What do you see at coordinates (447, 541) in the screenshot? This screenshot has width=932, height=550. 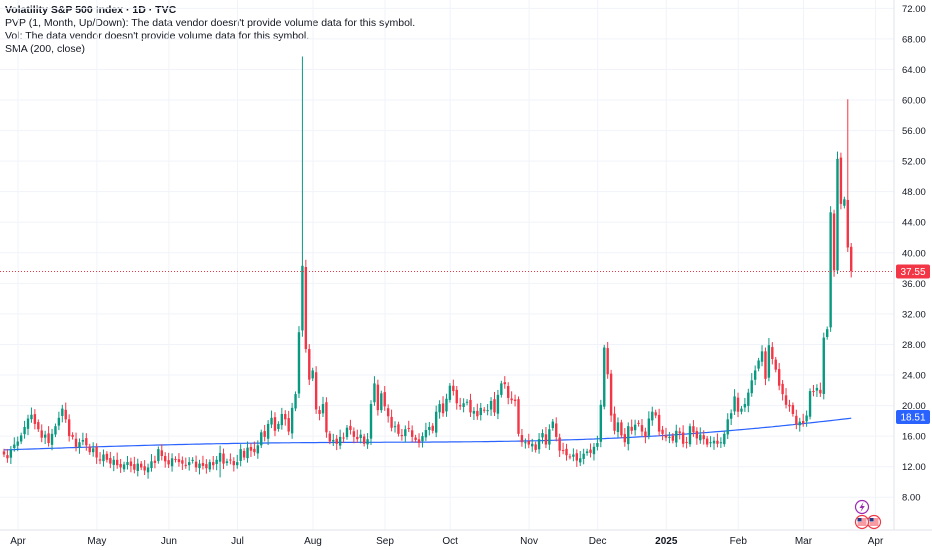 I see `time-axis: Apr May Jun Jul Aug Sep Oct Nov Dec 2025 Feb Mar Apr` at bounding box center [447, 541].